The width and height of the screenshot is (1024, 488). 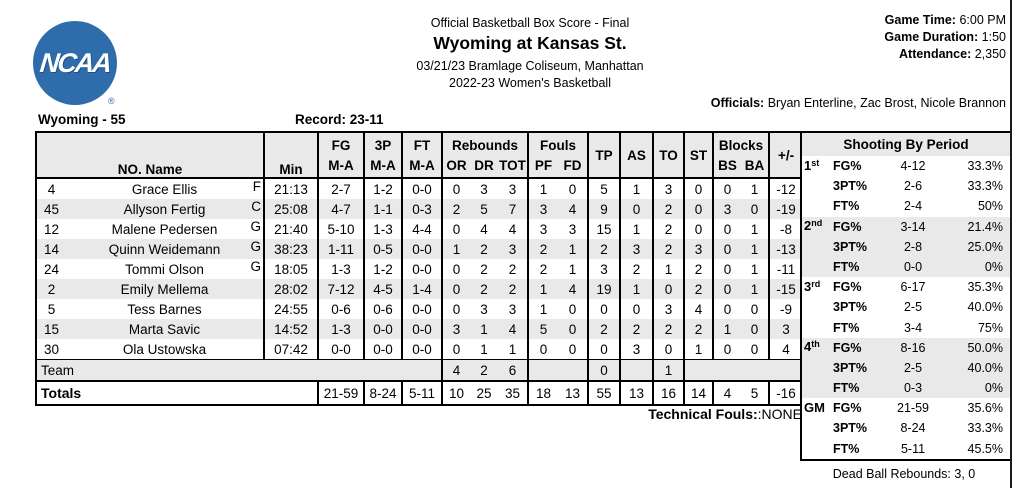 What do you see at coordinates (484, 229) in the screenshot?
I see `stat-dr: 4` at bounding box center [484, 229].